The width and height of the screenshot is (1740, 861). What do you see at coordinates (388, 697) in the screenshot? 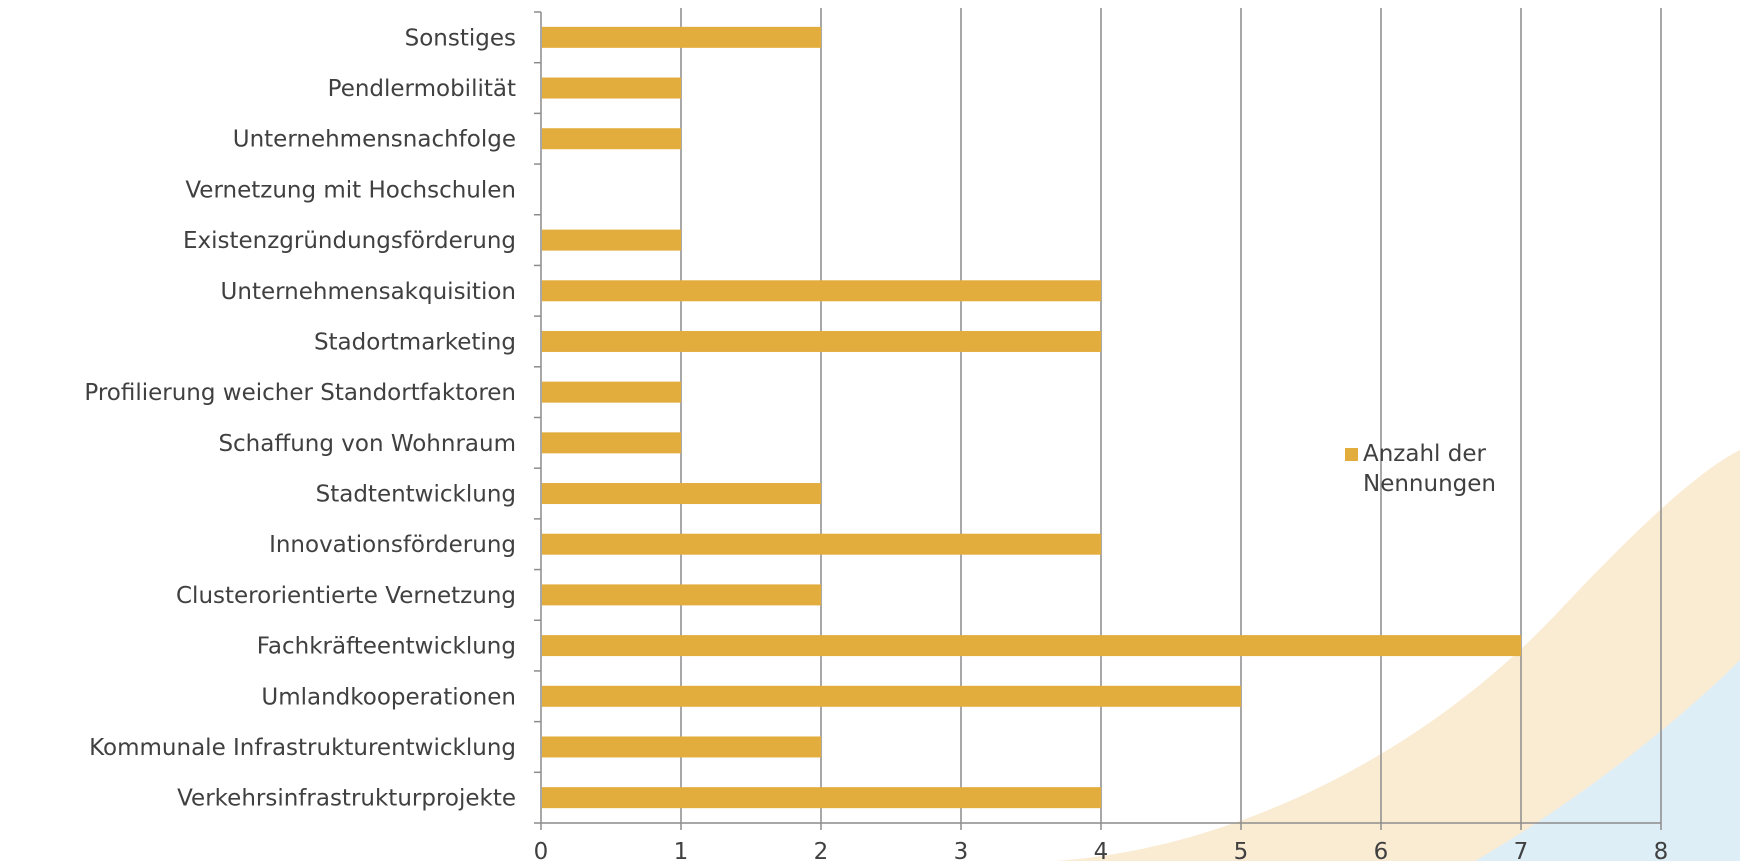
I see `category-label-13: Umlandkooperationen` at bounding box center [388, 697].